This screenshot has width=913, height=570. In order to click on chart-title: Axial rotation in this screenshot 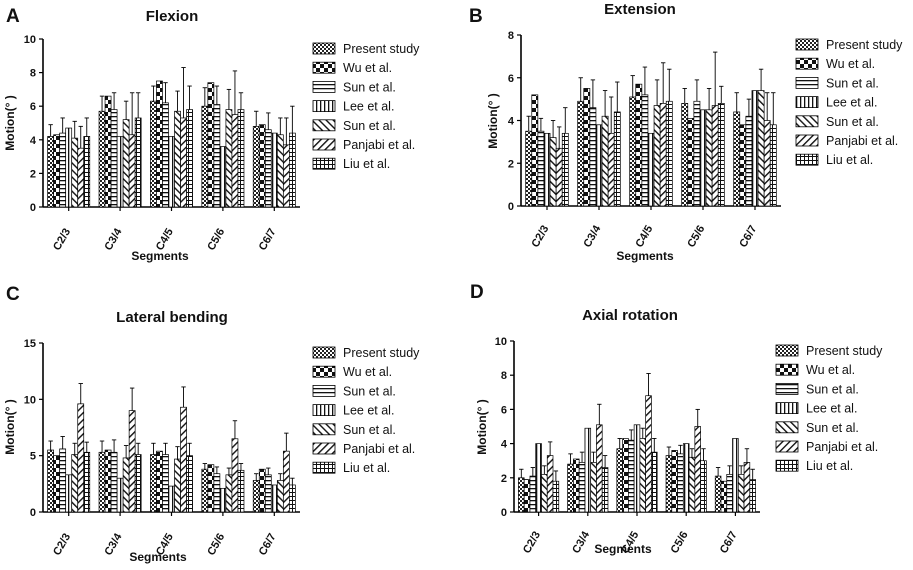, I will do `click(630, 315)`.